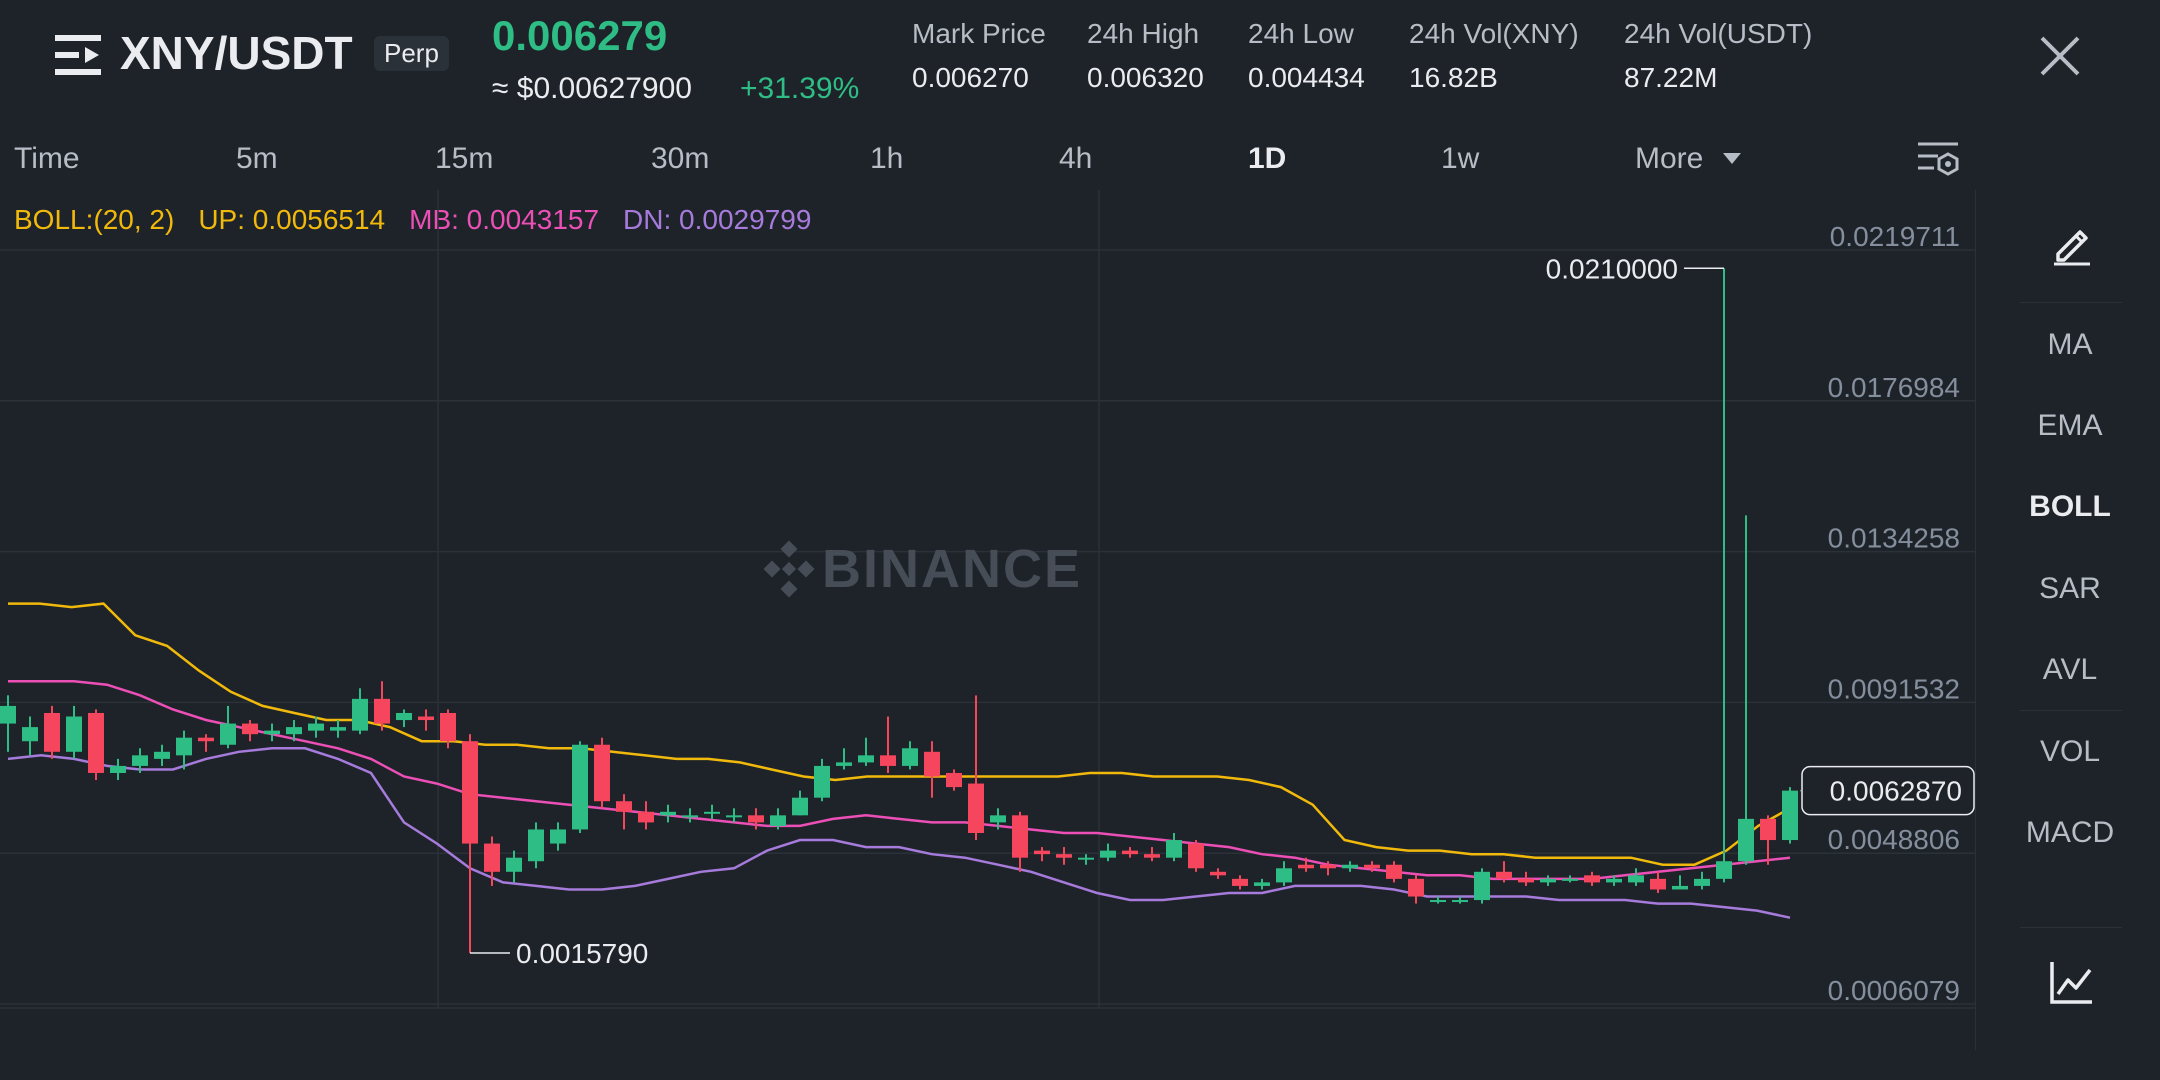  What do you see at coordinates (1267, 158) in the screenshot?
I see `tab-1d: 1D` at bounding box center [1267, 158].